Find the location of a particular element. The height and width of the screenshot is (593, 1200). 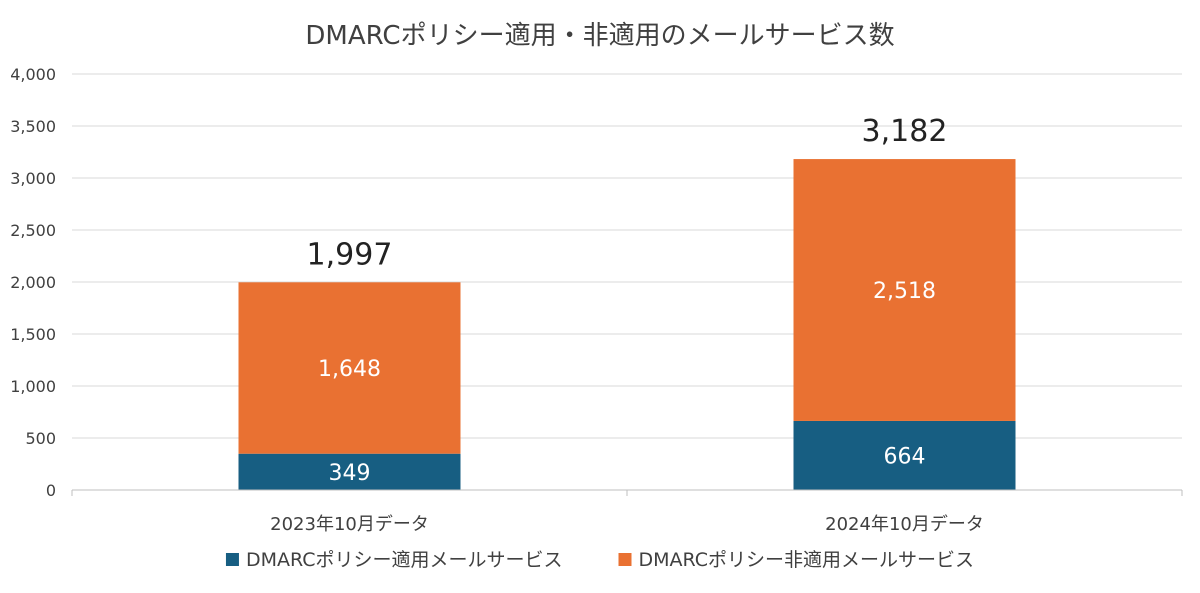

legend-item: DMARCポリシー非適用メールサービス is located at coordinates (796, 560).